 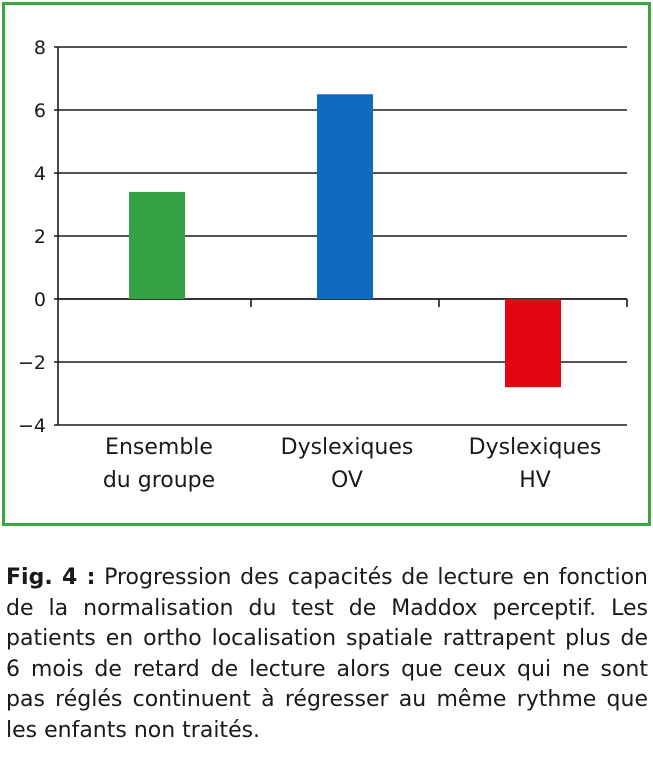 What do you see at coordinates (51, 577) in the screenshot?
I see `caption-label: Fig. 4 :` at bounding box center [51, 577].